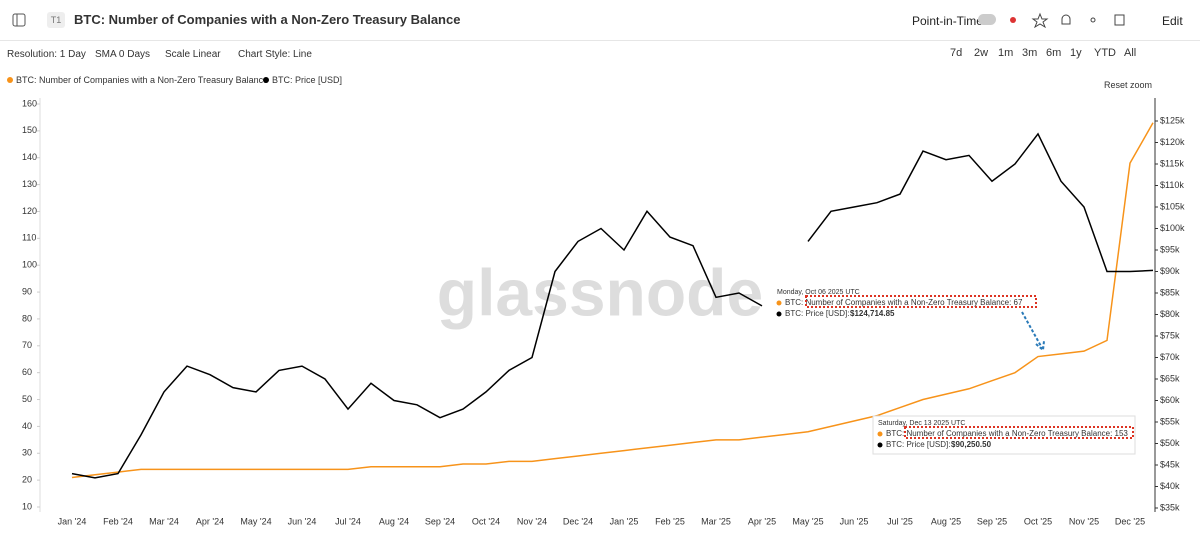 This screenshot has width=1200, height=539. Describe the element at coordinates (1170, 249) in the screenshot. I see `y2-tick-label: $95k` at that location.